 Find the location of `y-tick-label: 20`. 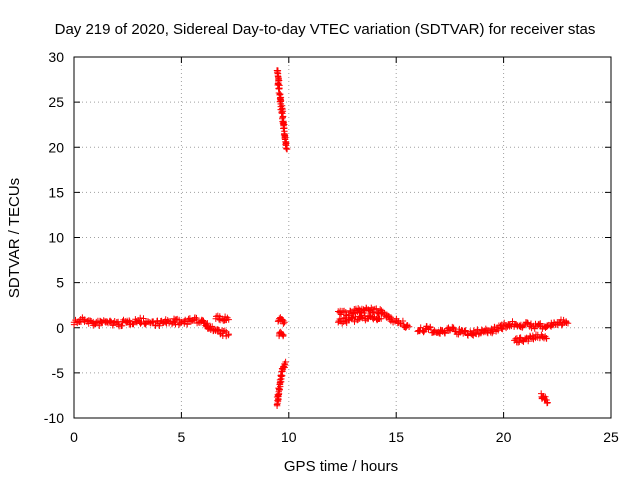

y-tick-label: 20 is located at coordinates (56, 147).